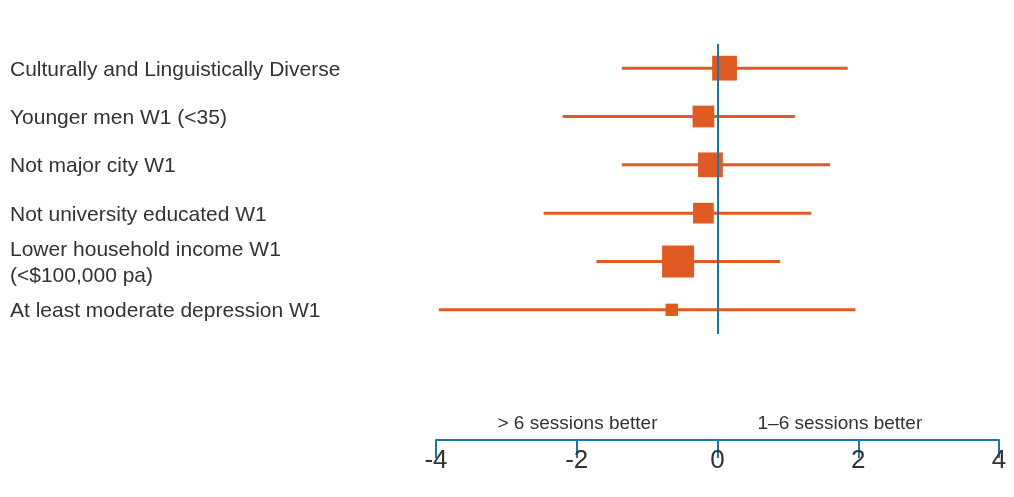 This screenshot has height=497, width=1014. What do you see at coordinates (145, 261) in the screenshot?
I see `y-tick-label: Lower household income W1 (<$100,000 pa)` at bounding box center [145, 261].